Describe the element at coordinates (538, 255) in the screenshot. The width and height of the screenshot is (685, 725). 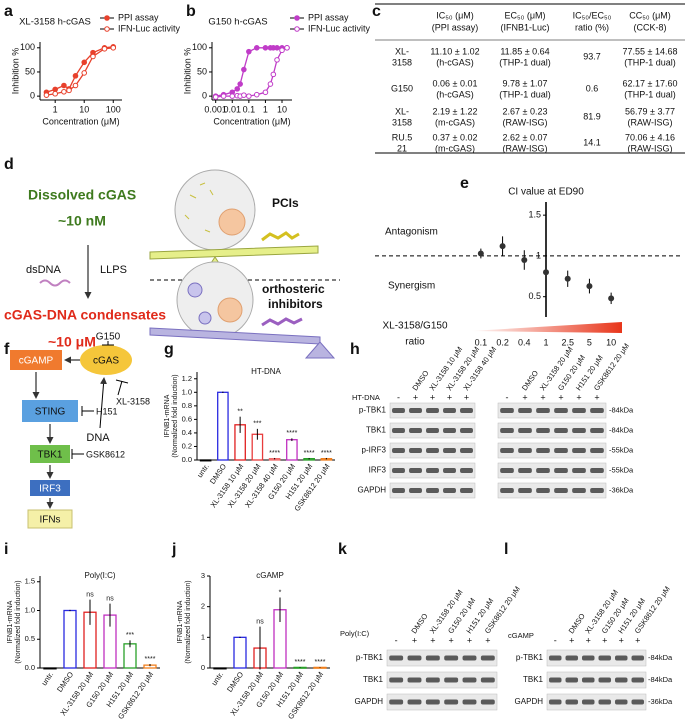
I see `y-tick-label: 1` at that location.